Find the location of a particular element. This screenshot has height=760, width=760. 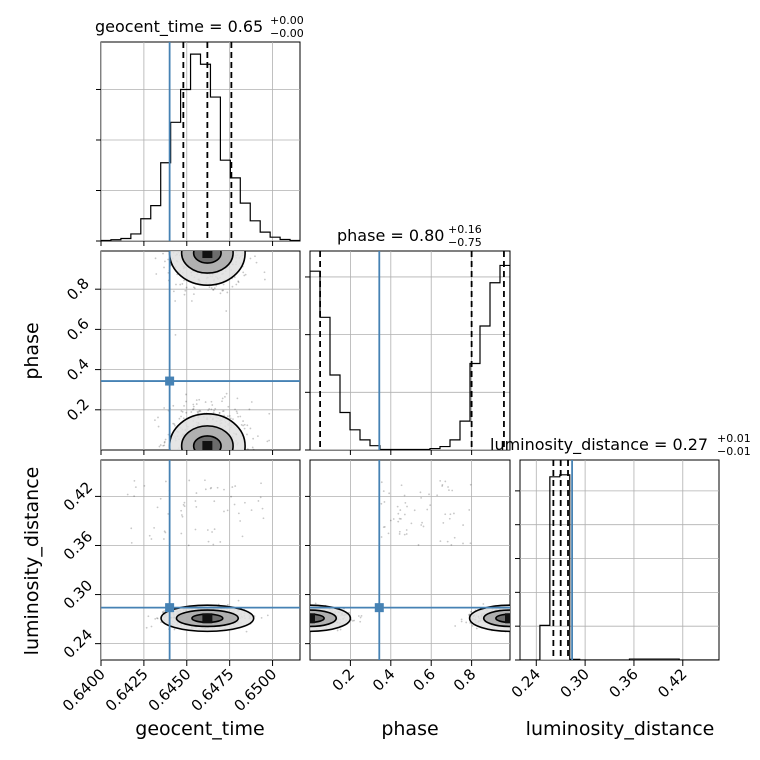

title-geocent-time-plus: +0.00 is located at coordinates (287, 20).